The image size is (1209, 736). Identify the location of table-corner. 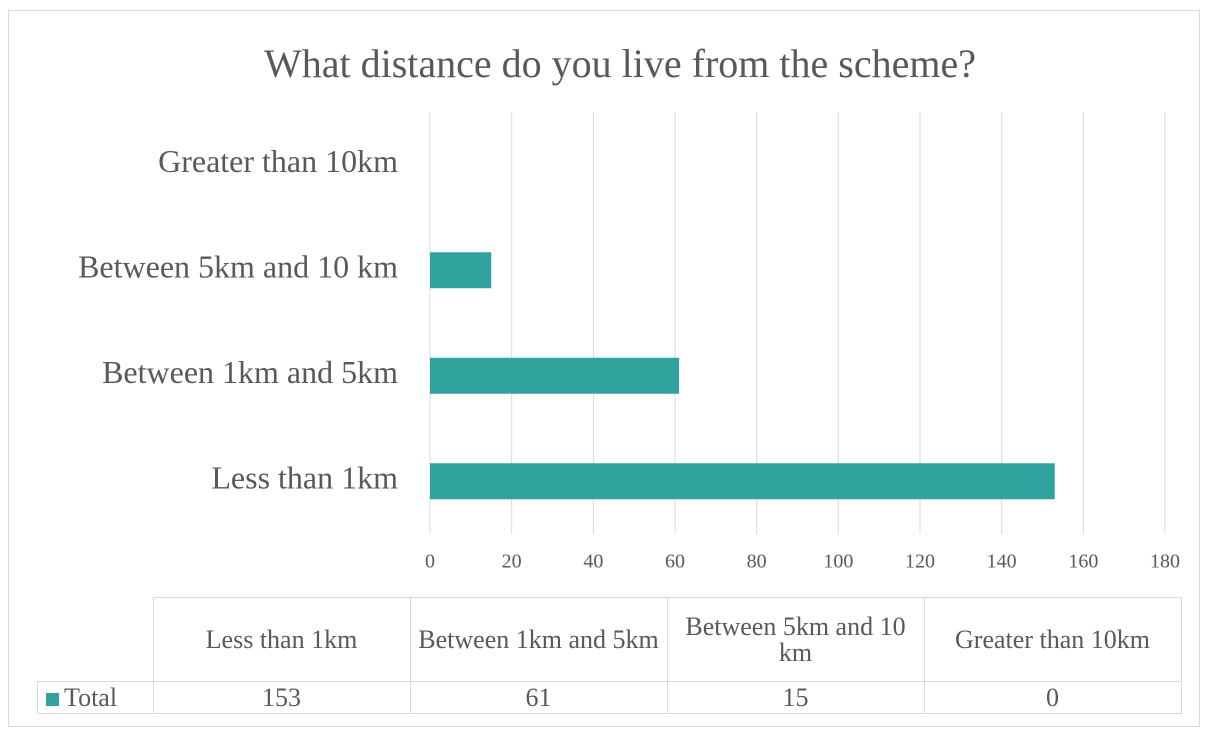
(95, 639).